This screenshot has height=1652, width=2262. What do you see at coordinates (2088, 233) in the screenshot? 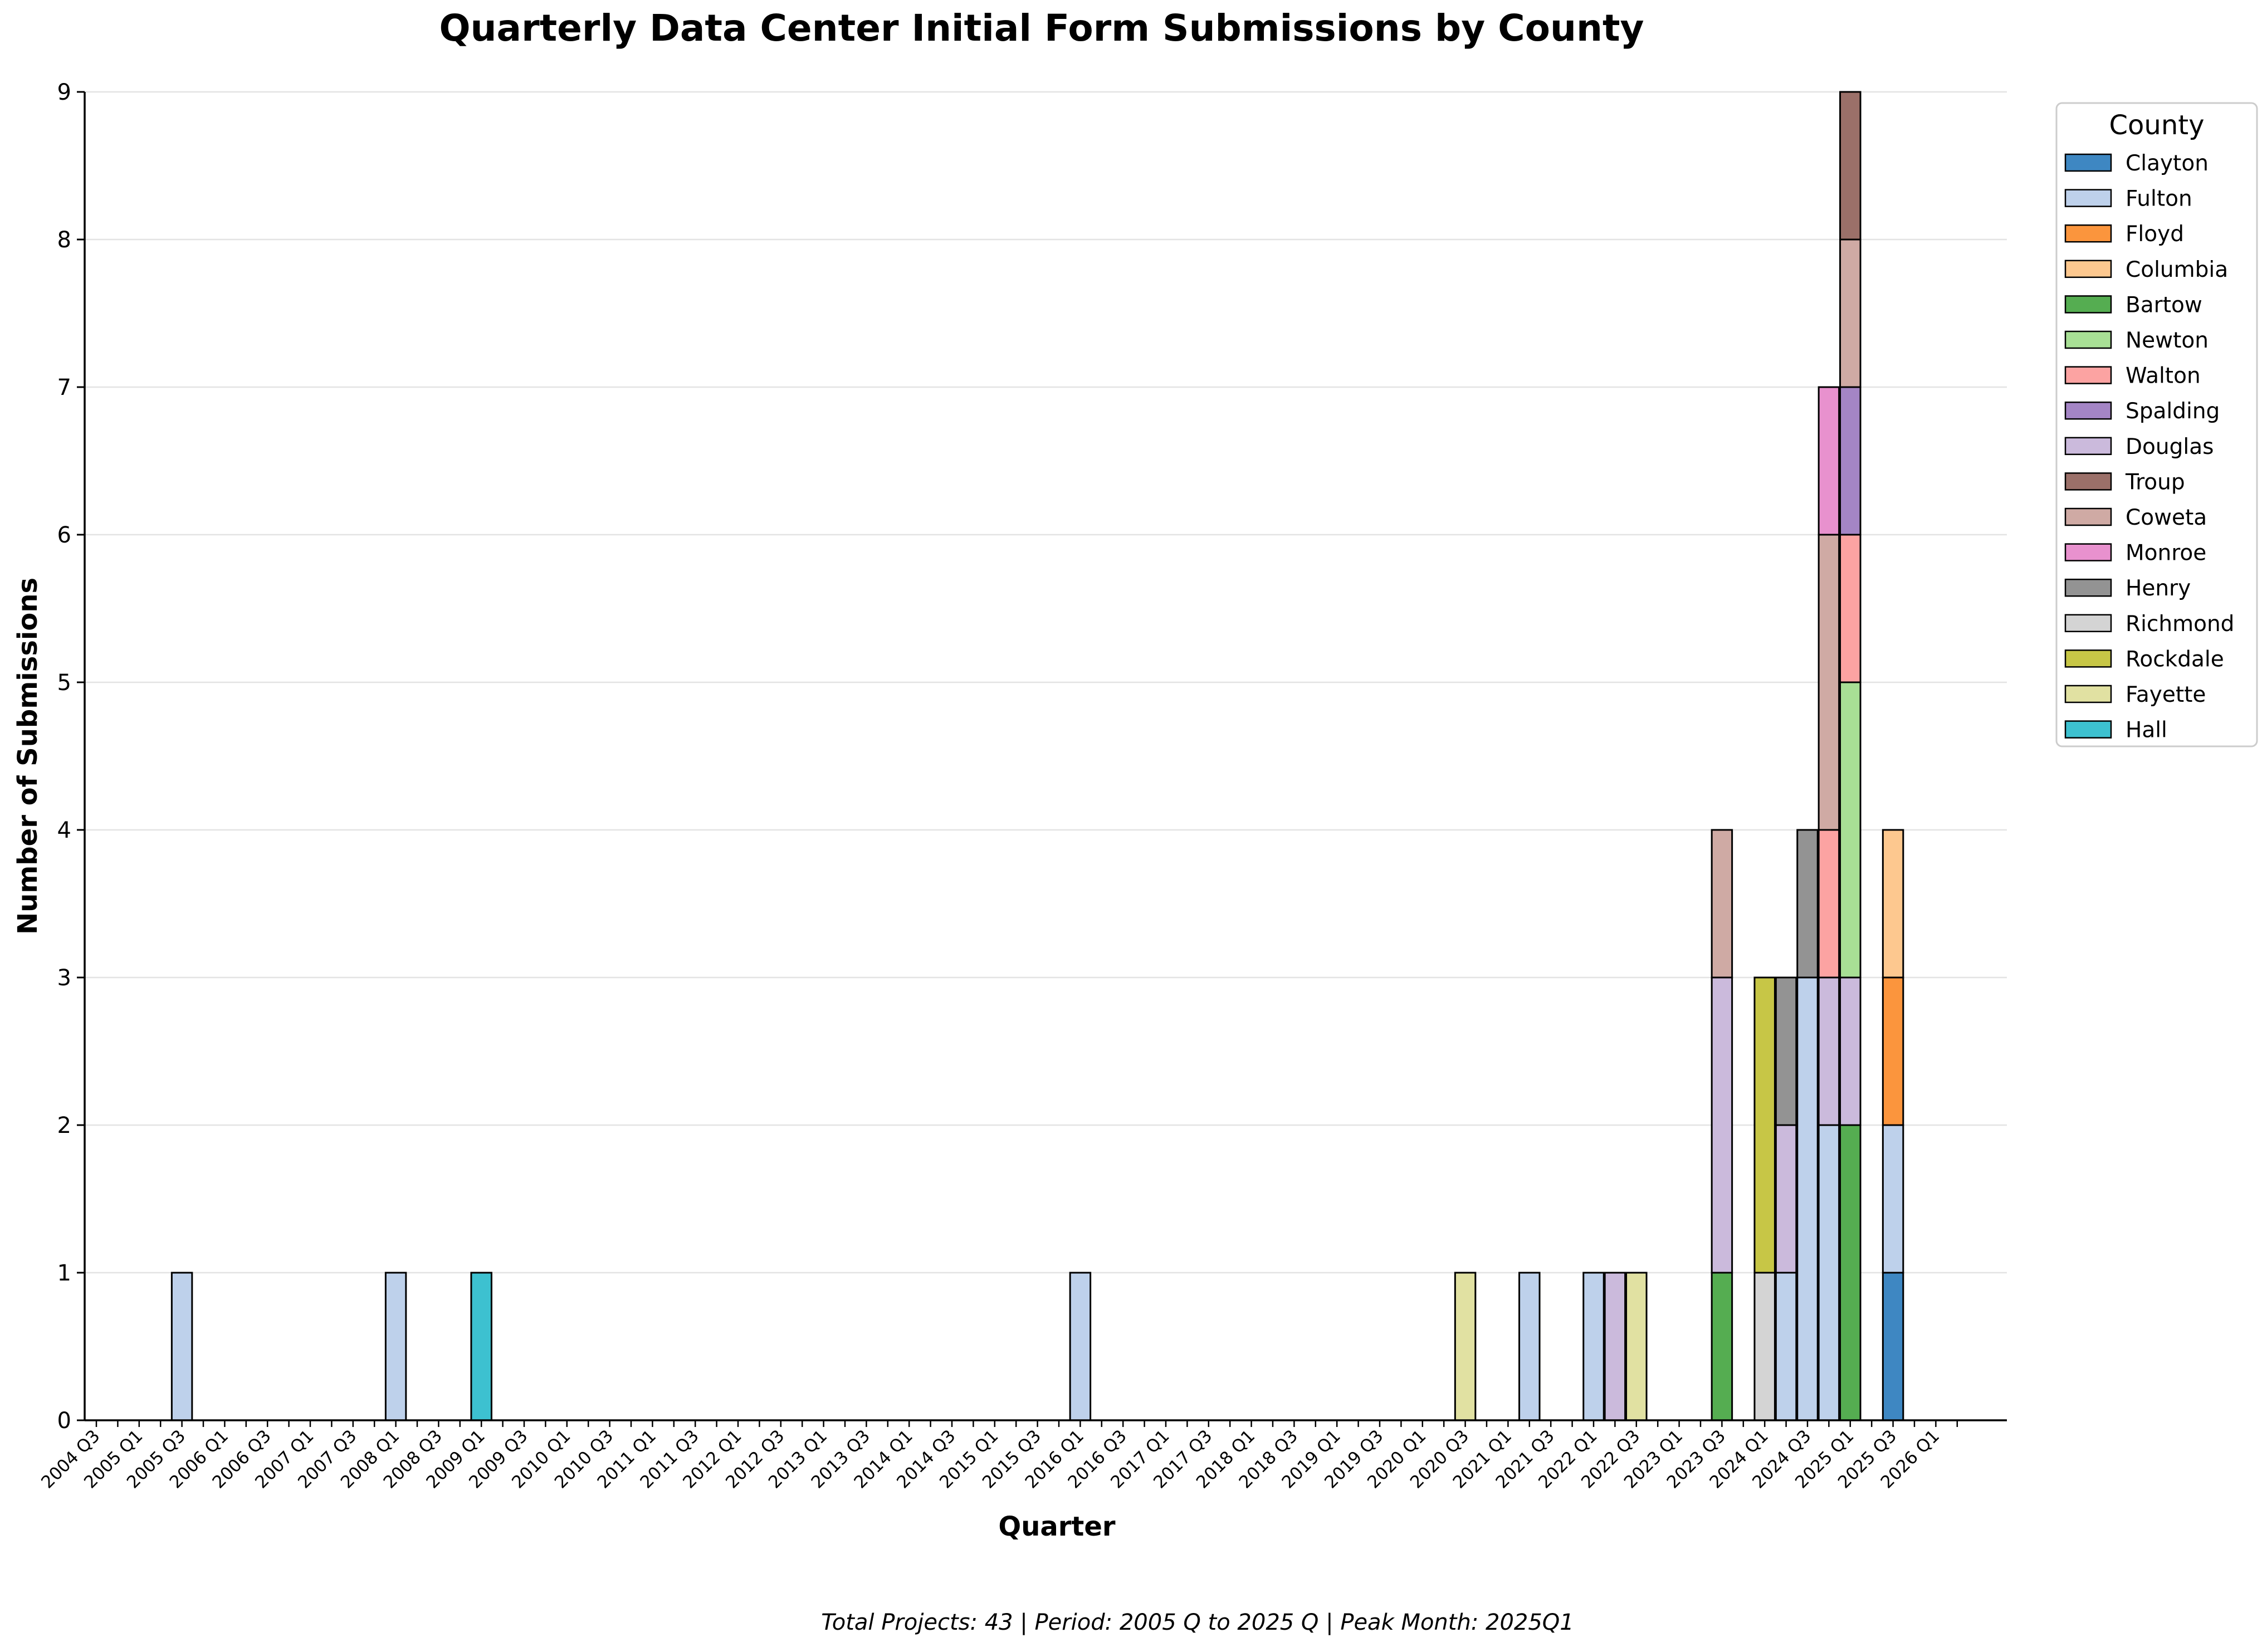
I see `legend-swatch-floyd` at bounding box center [2088, 233].